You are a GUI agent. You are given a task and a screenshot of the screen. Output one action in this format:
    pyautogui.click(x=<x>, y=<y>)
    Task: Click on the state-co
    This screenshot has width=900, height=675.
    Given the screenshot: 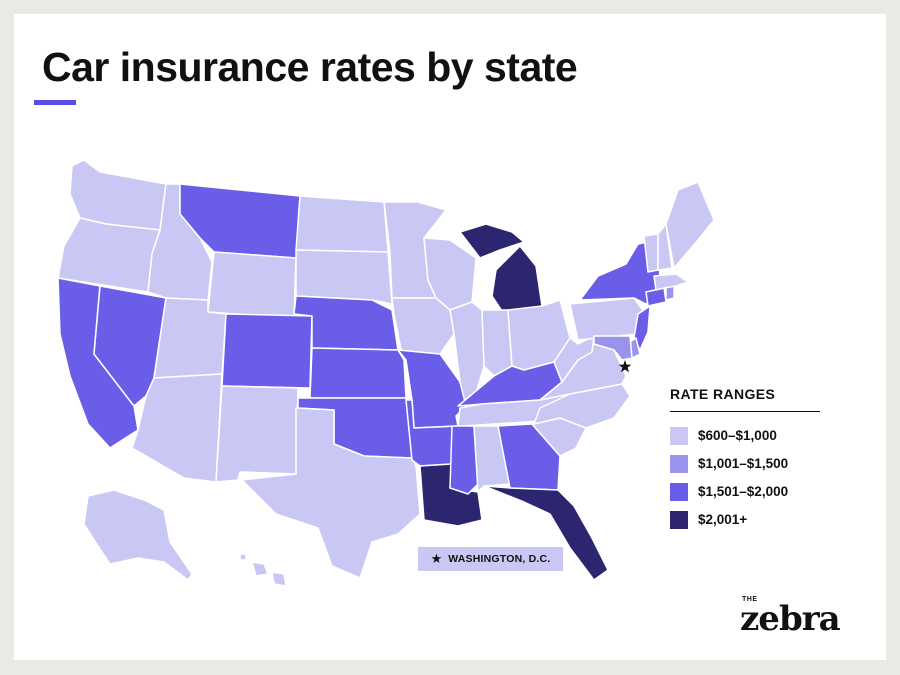 What is the action you would take?
    pyautogui.click(x=267, y=351)
    